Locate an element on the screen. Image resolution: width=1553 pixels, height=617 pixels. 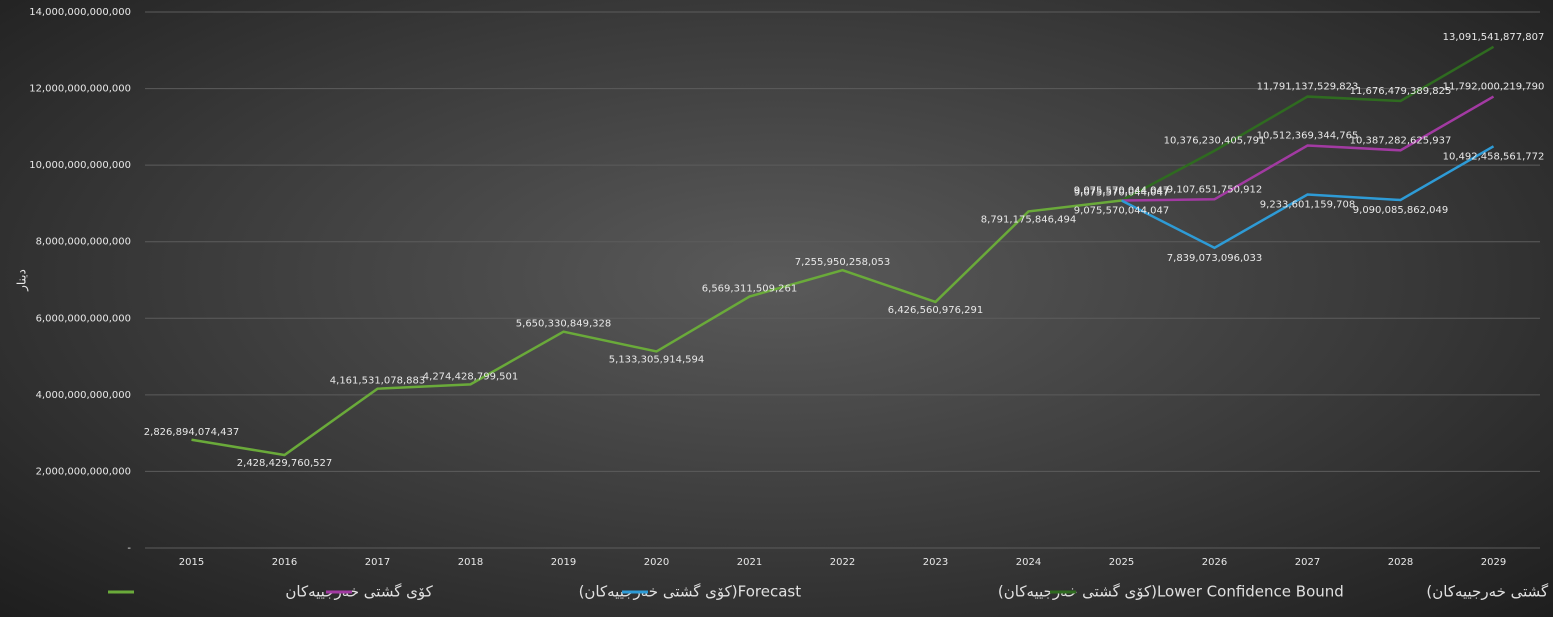
data-label: 10,492,458,561,772 is located at coordinates (1494, 156).